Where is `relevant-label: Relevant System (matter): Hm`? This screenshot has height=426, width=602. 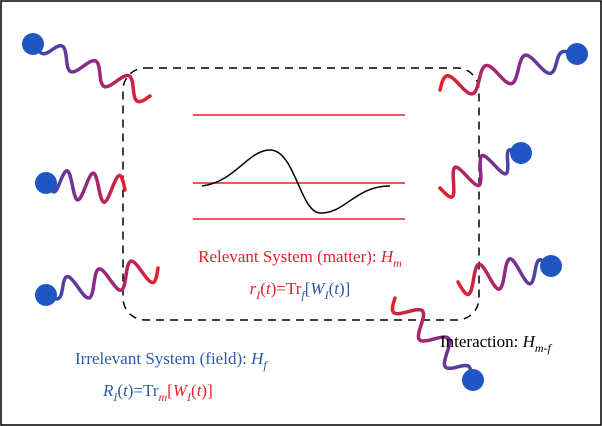
relevant-label: Relevant System (matter): Hm is located at coordinates (300, 258).